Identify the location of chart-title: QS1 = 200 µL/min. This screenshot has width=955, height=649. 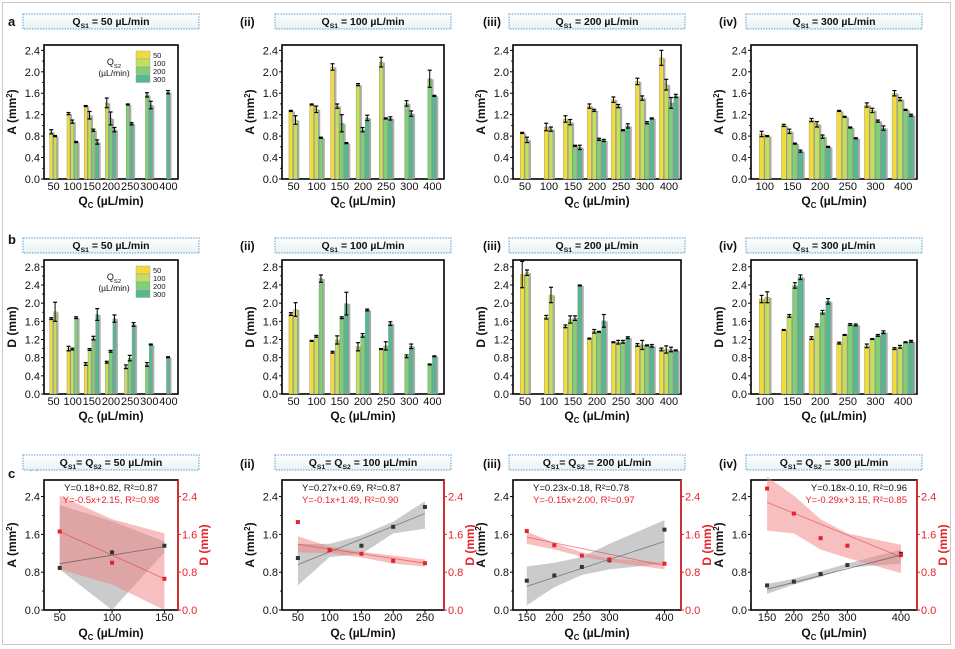
(597, 247).